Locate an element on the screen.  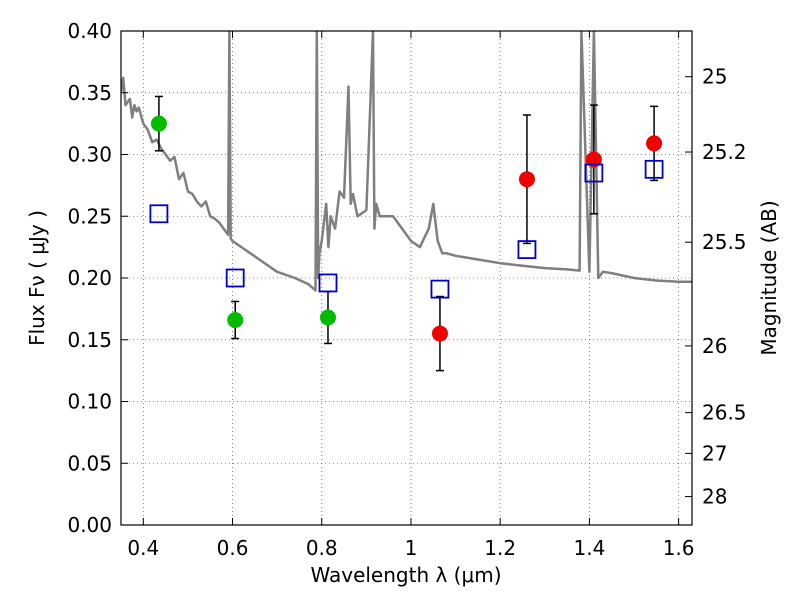
y-tick-label: 0.35 is located at coordinates (89, 93).